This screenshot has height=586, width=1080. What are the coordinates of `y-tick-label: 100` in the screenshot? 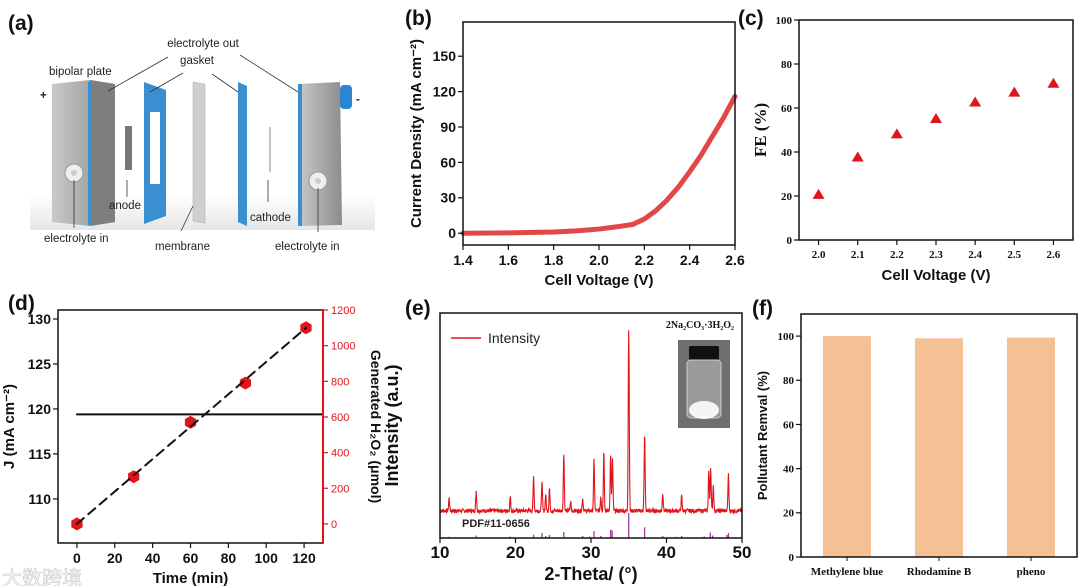 It's located at (784, 21).